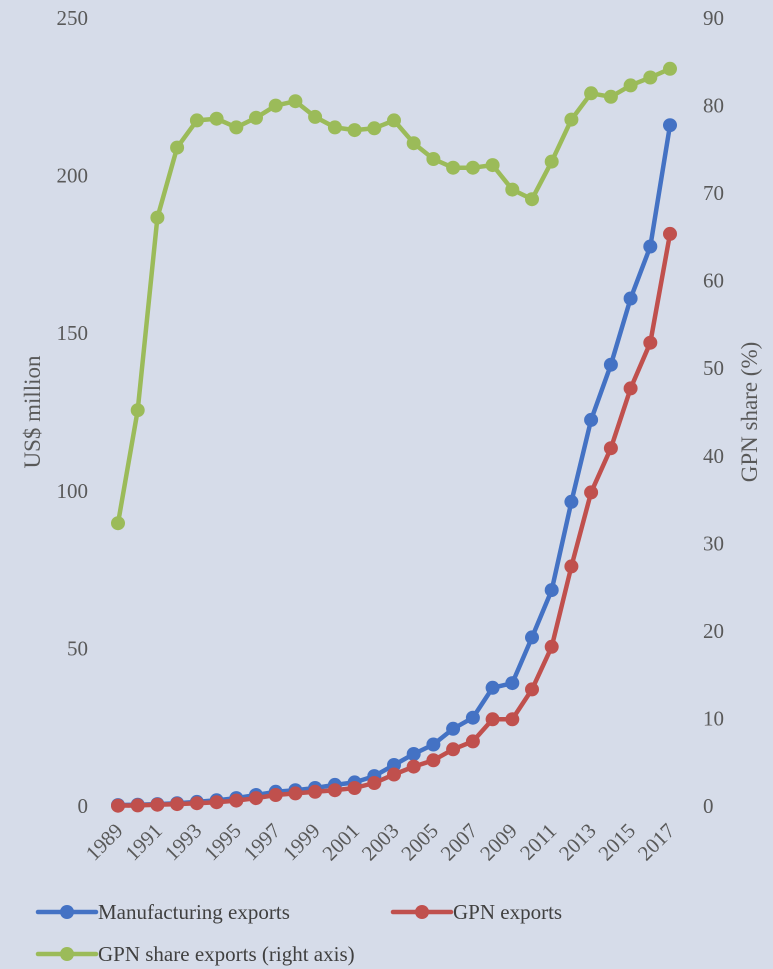 The width and height of the screenshot is (773, 969). I want to click on legend-item: GPN exports, so click(476, 912).